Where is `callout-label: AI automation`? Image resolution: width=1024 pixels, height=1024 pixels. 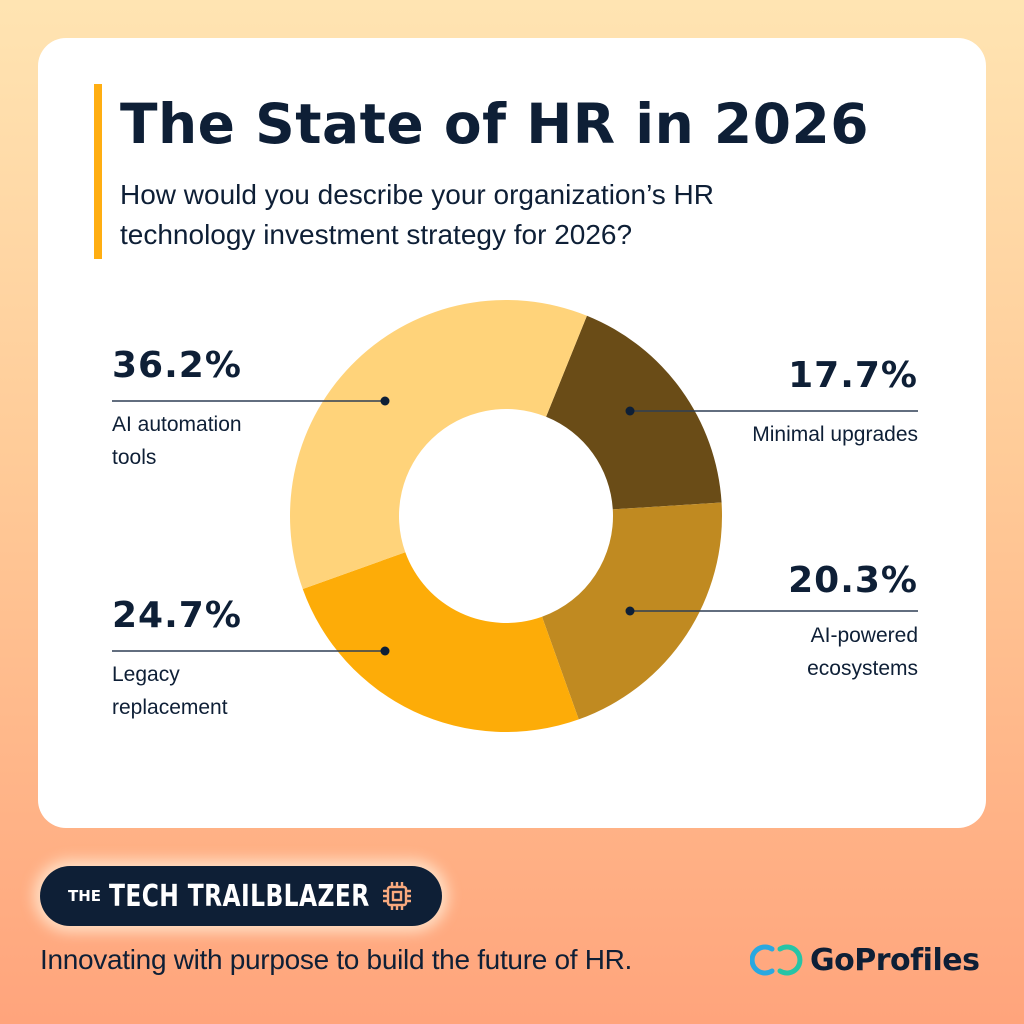 callout-label: AI automation is located at coordinates (177, 424).